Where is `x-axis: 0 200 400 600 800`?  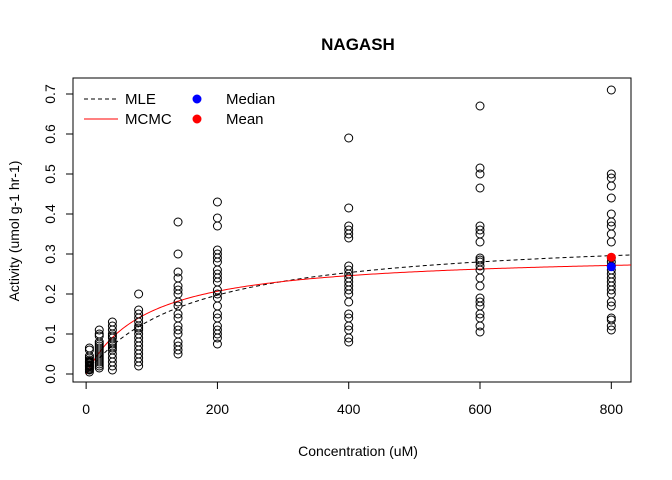 x-axis: 0 200 400 600 800 is located at coordinates (353, 399).